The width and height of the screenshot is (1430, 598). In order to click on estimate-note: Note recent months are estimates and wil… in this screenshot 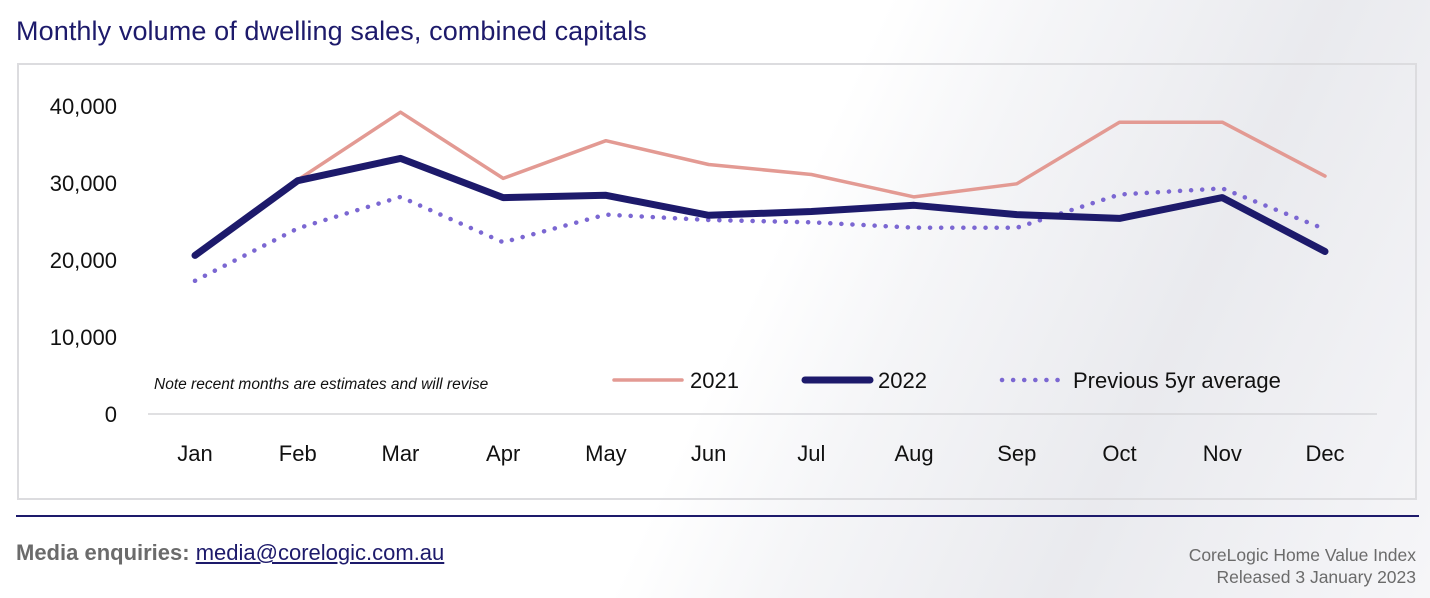, I will do `click(321, 384)`.